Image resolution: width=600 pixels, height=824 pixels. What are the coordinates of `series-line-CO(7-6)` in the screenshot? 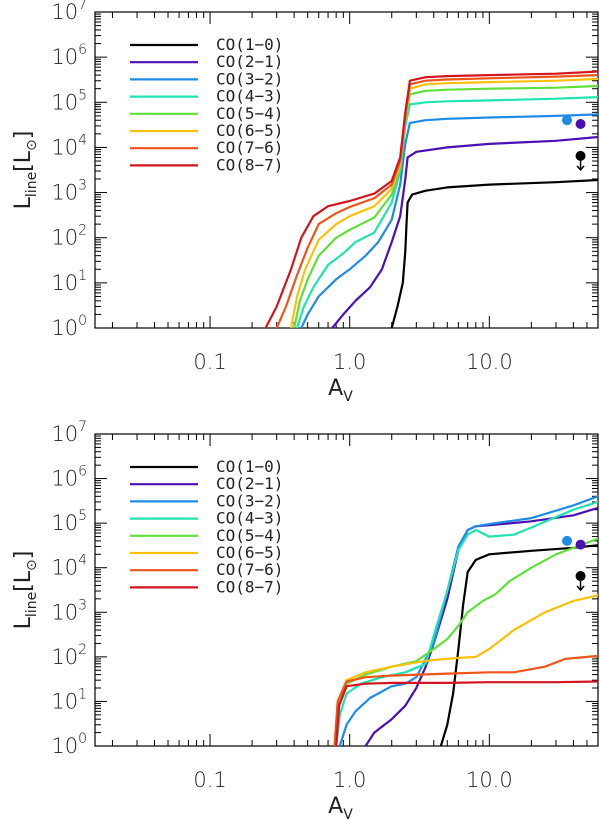 It's located at (465, 700).